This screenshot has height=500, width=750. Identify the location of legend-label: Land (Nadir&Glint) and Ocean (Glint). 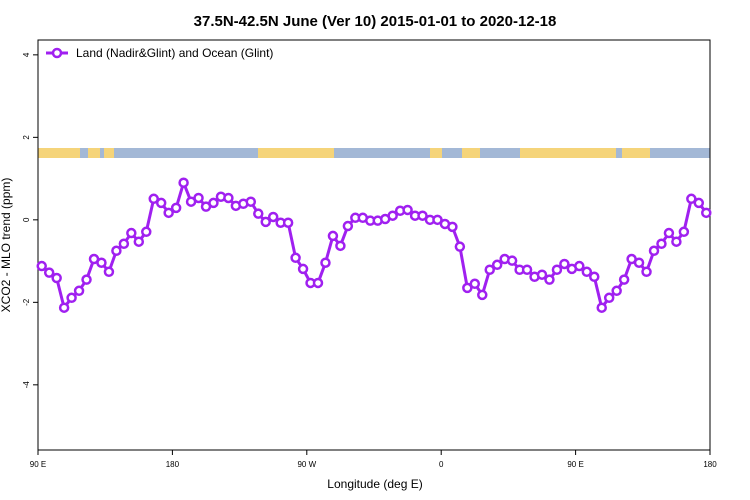
(174, 53).